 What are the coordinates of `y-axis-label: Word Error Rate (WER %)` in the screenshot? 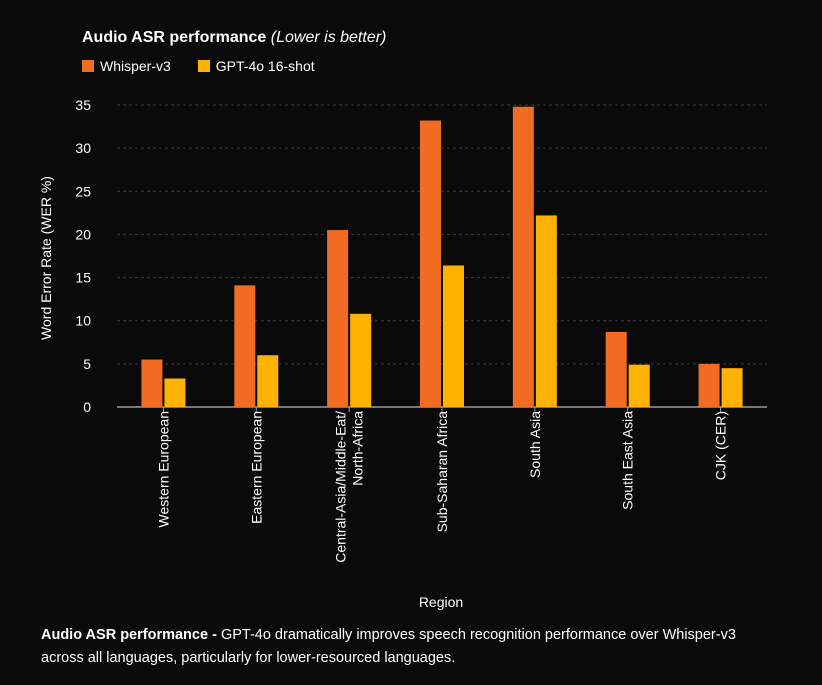 It's located at (46, 258).